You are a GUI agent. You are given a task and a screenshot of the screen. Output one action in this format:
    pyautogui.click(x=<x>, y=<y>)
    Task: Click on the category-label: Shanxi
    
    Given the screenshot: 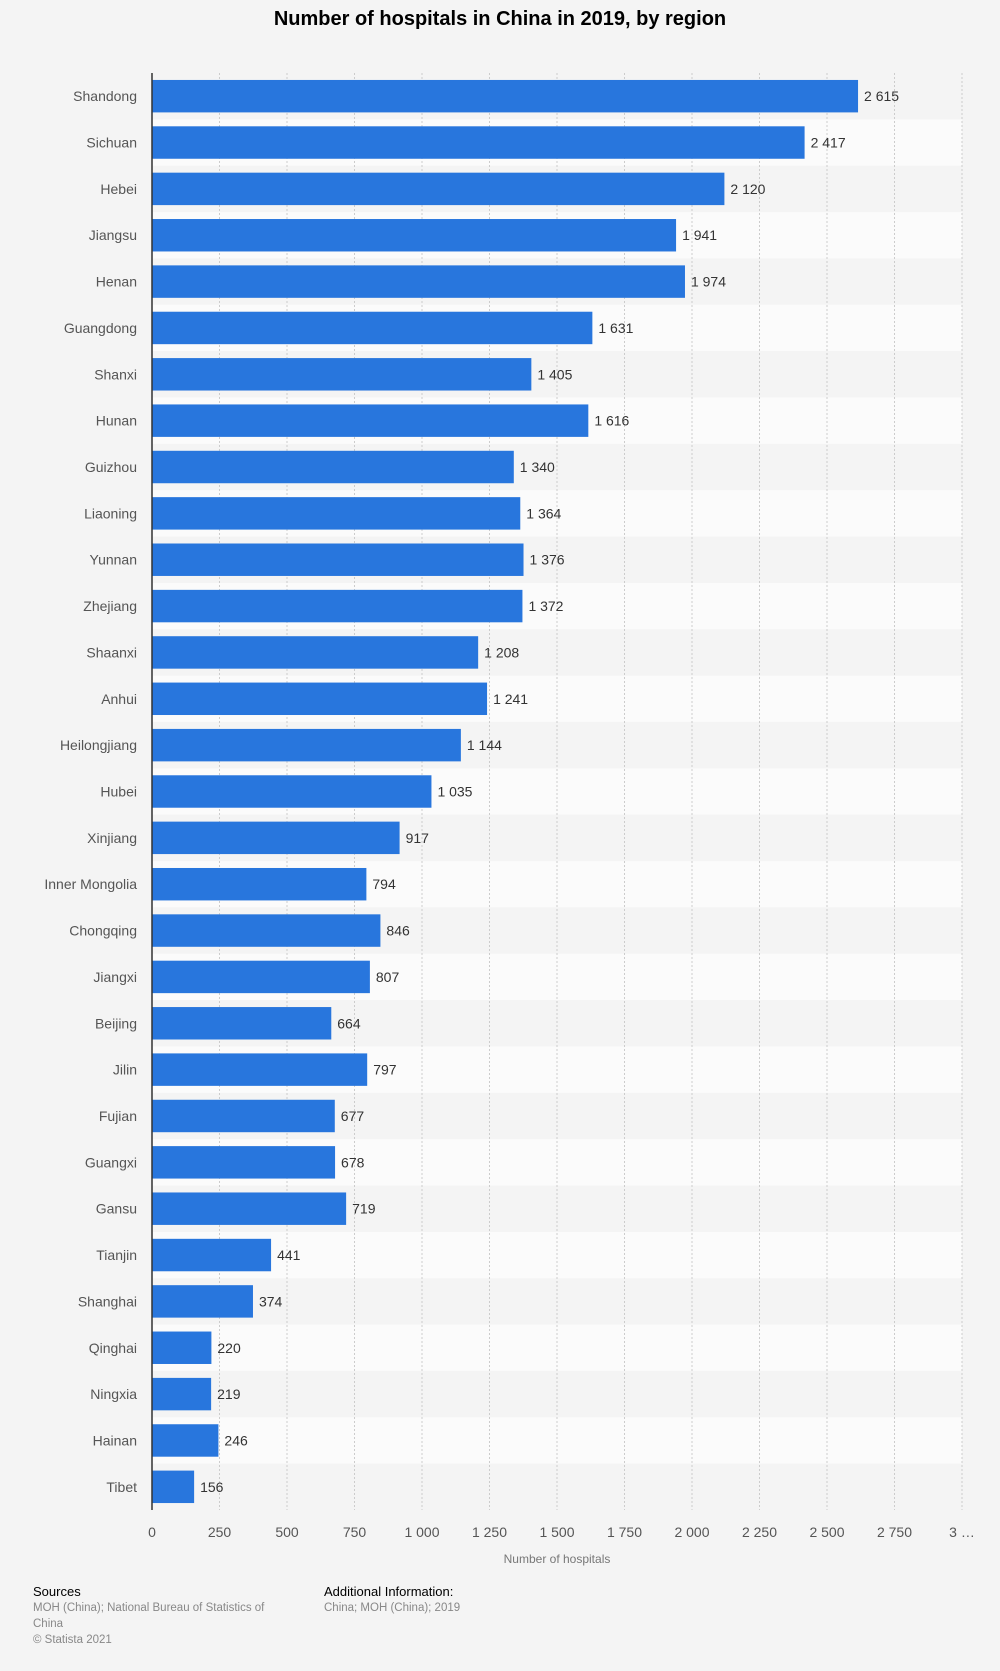 What is the action you would take?
    pyautogui.click(x=115, y=374)
    